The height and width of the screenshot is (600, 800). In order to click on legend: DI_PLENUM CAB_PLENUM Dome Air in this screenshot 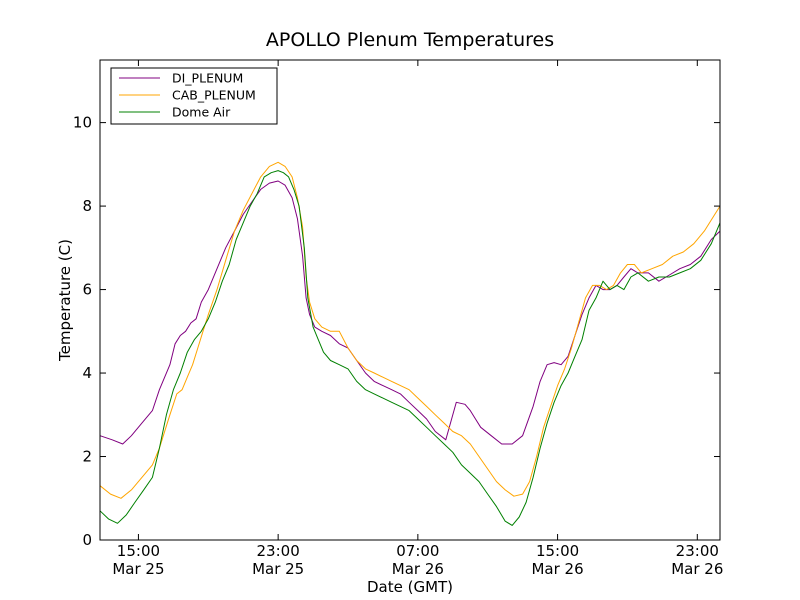, I will do `click(194, 96)`.